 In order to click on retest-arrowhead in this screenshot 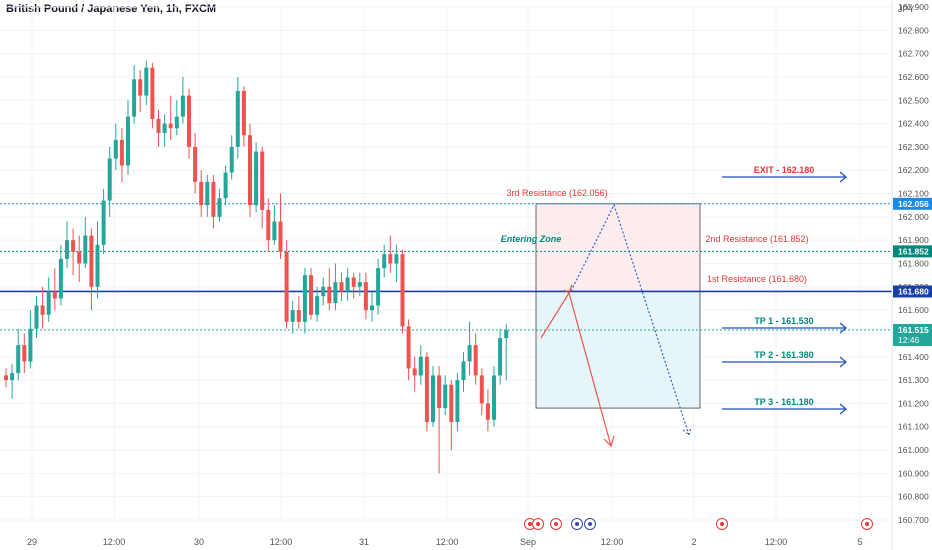, I will do `click(568, 289)`.